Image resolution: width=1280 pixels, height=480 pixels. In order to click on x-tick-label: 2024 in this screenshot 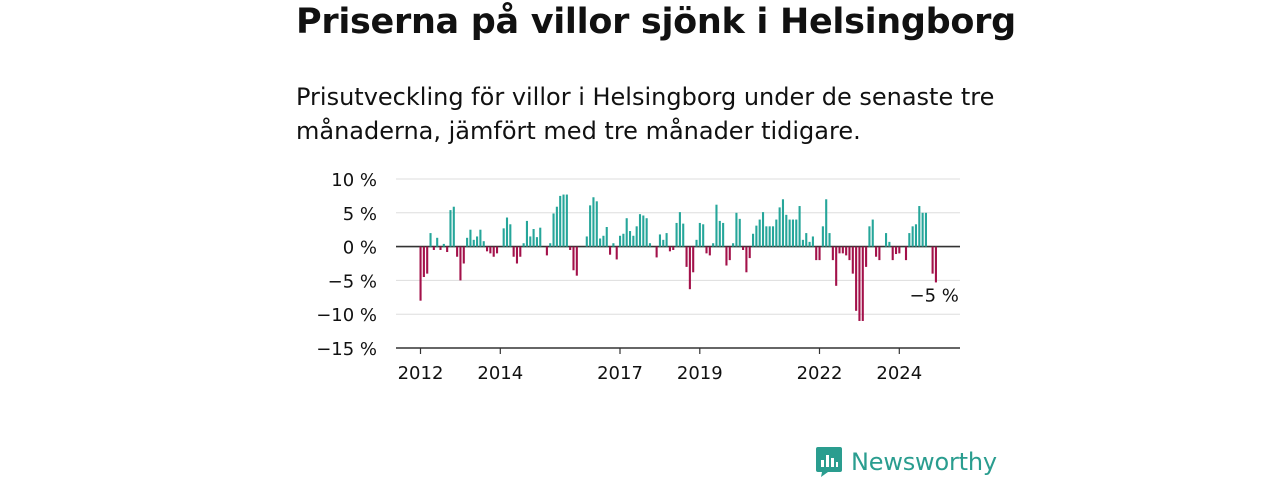, I will do `click(899, 373)`.